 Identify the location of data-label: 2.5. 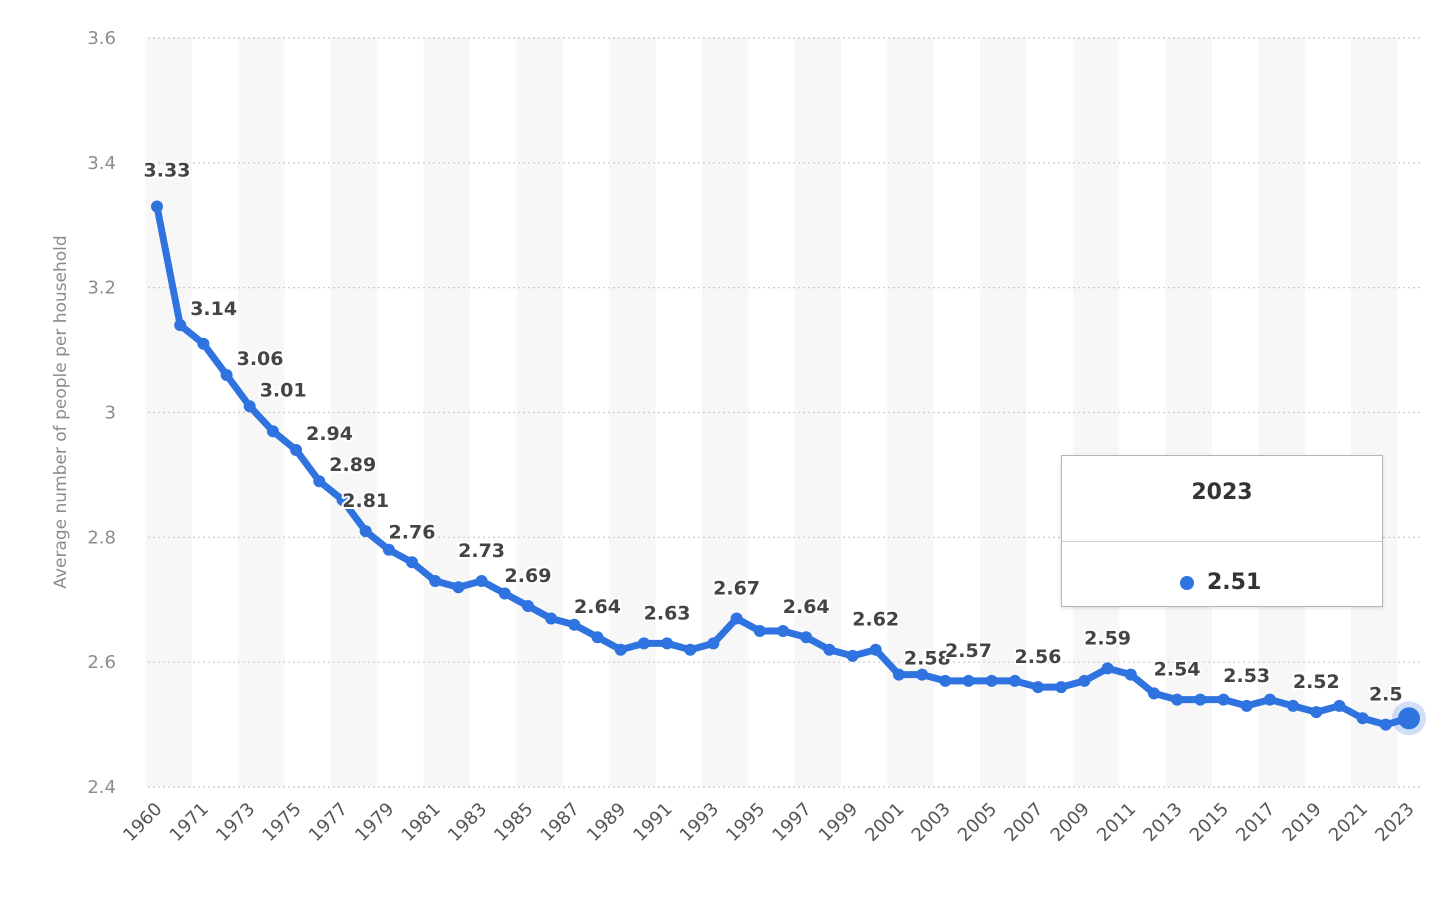
(1386, 695).